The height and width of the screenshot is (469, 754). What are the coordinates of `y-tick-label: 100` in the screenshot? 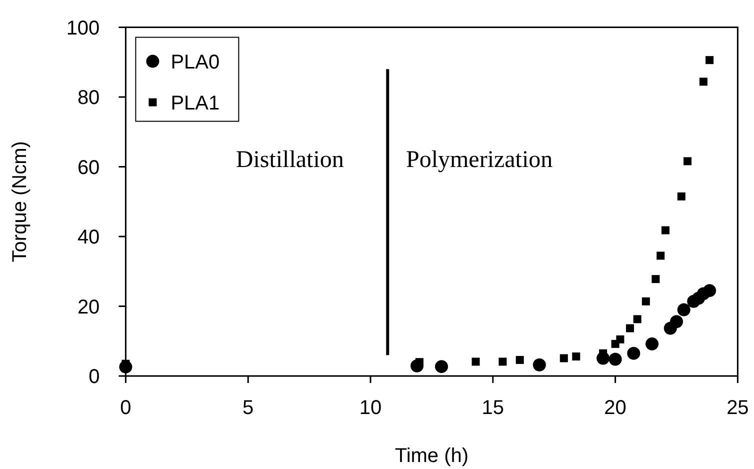 It's located at (83, 28).